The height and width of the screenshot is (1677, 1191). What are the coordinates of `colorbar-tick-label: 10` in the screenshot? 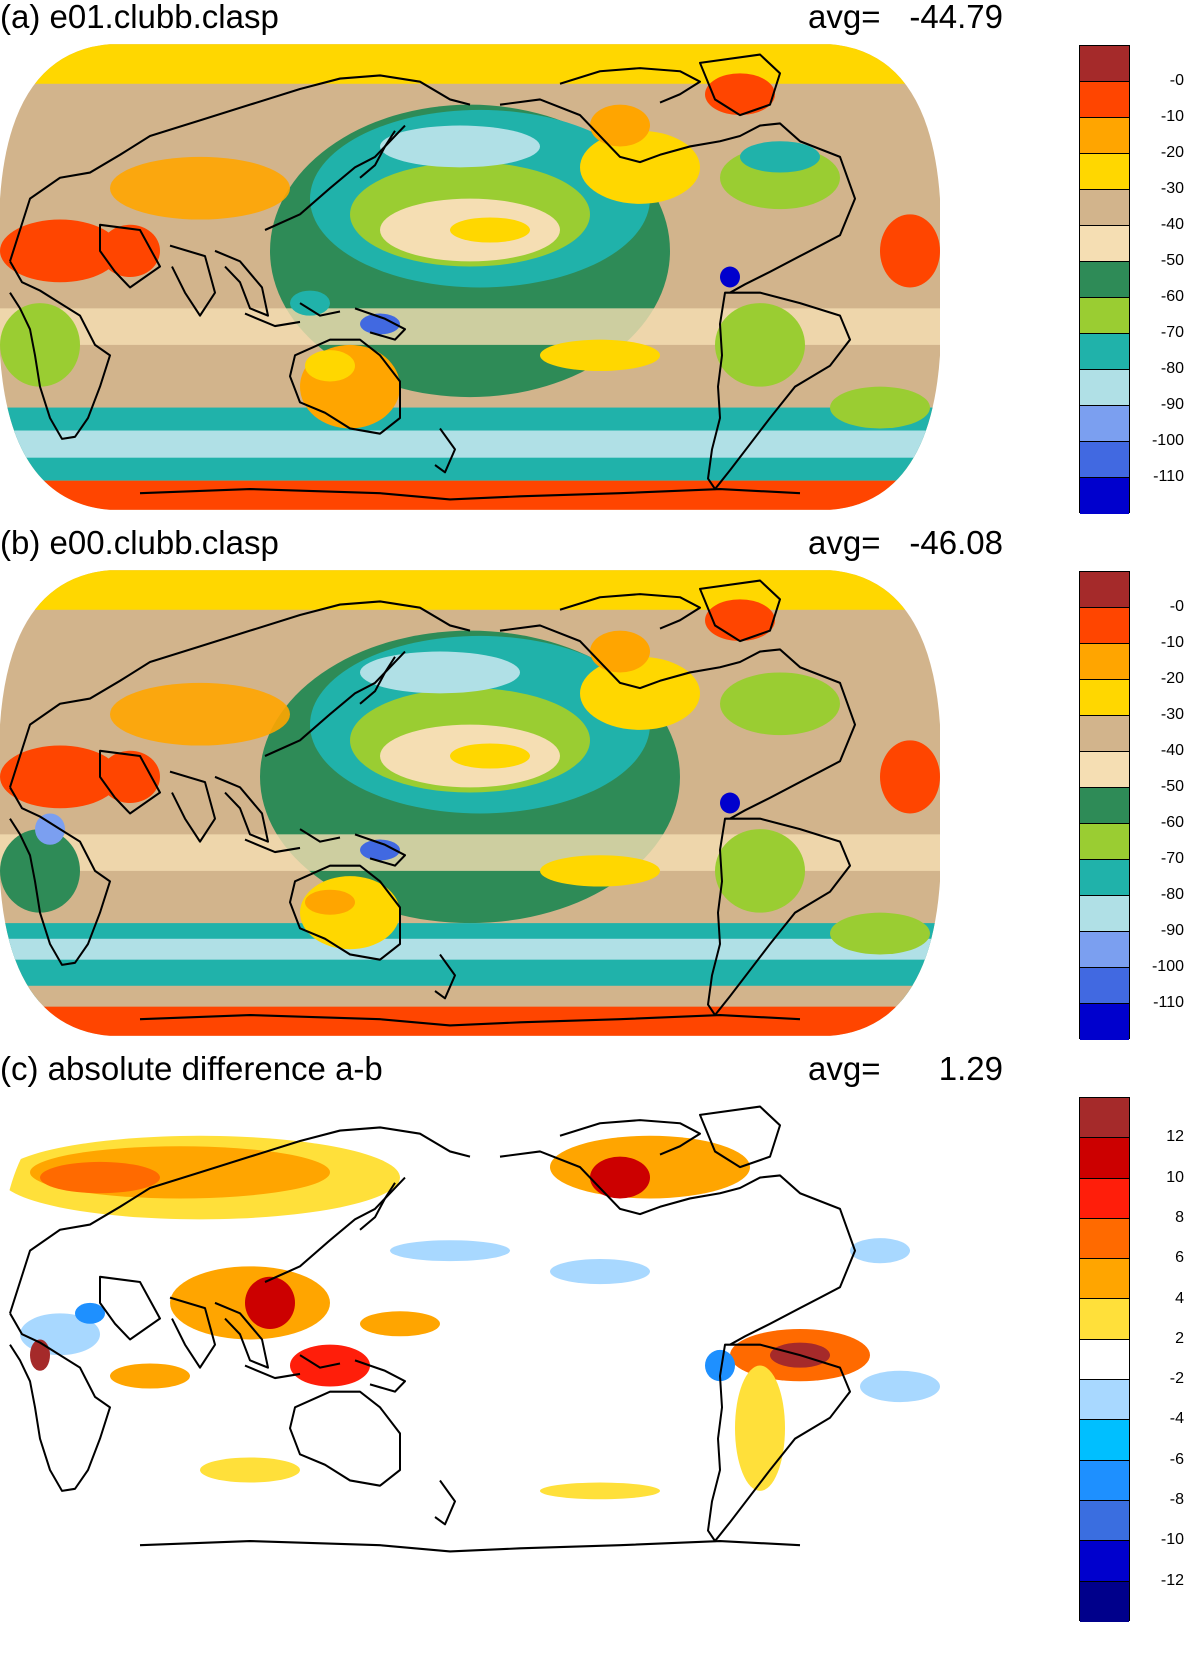 It's located at (1175, 1177).